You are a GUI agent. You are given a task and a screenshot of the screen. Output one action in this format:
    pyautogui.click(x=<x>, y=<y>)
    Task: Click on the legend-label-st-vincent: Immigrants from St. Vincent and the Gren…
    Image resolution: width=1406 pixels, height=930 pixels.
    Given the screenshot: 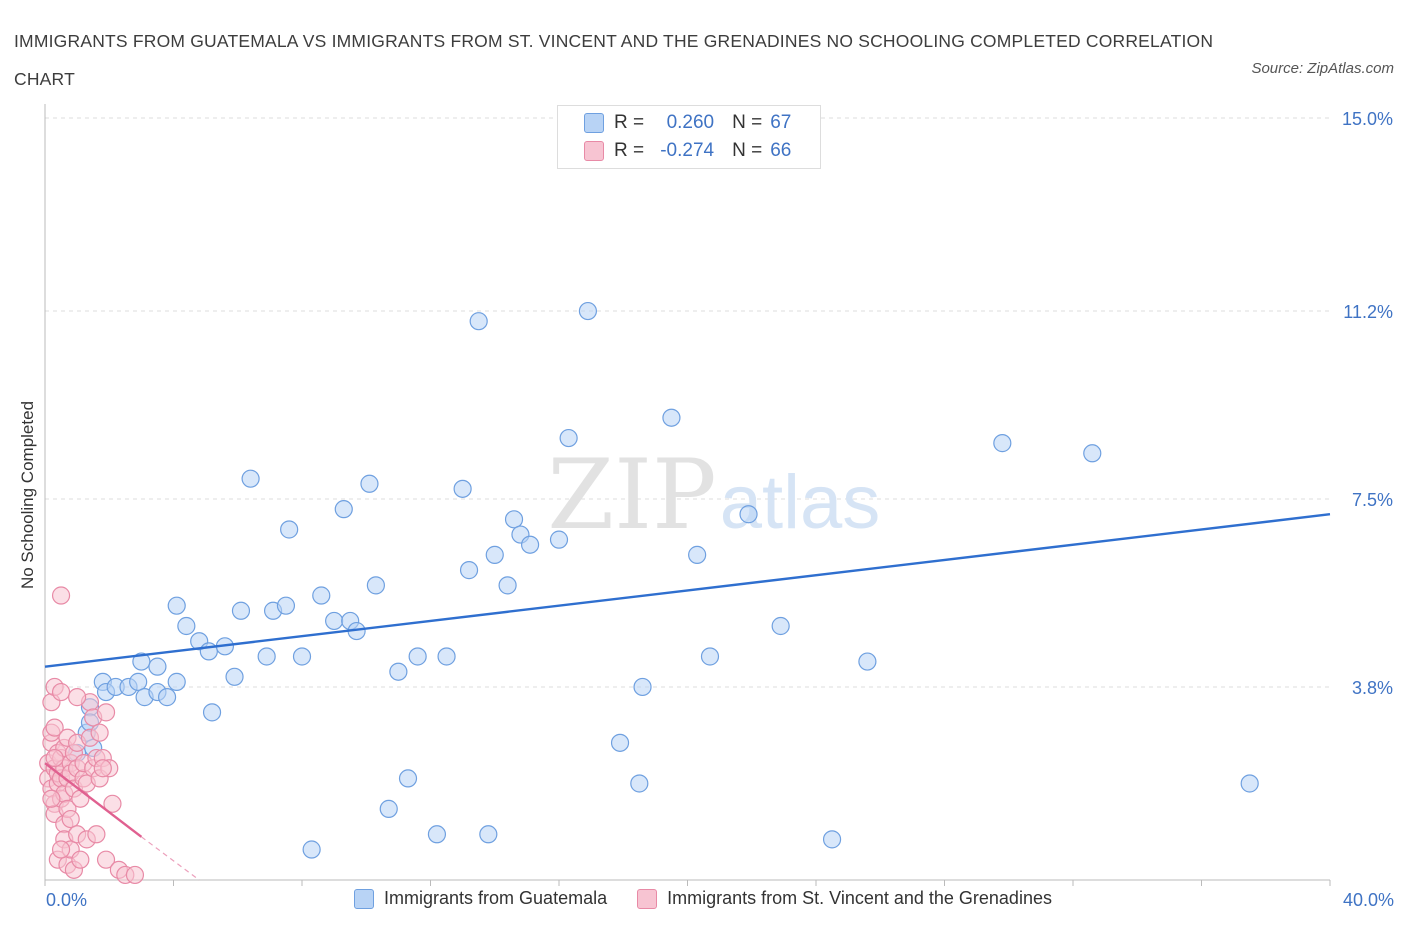 What is the action you would take?
    pyautogui.click(x=859, y=898)
    